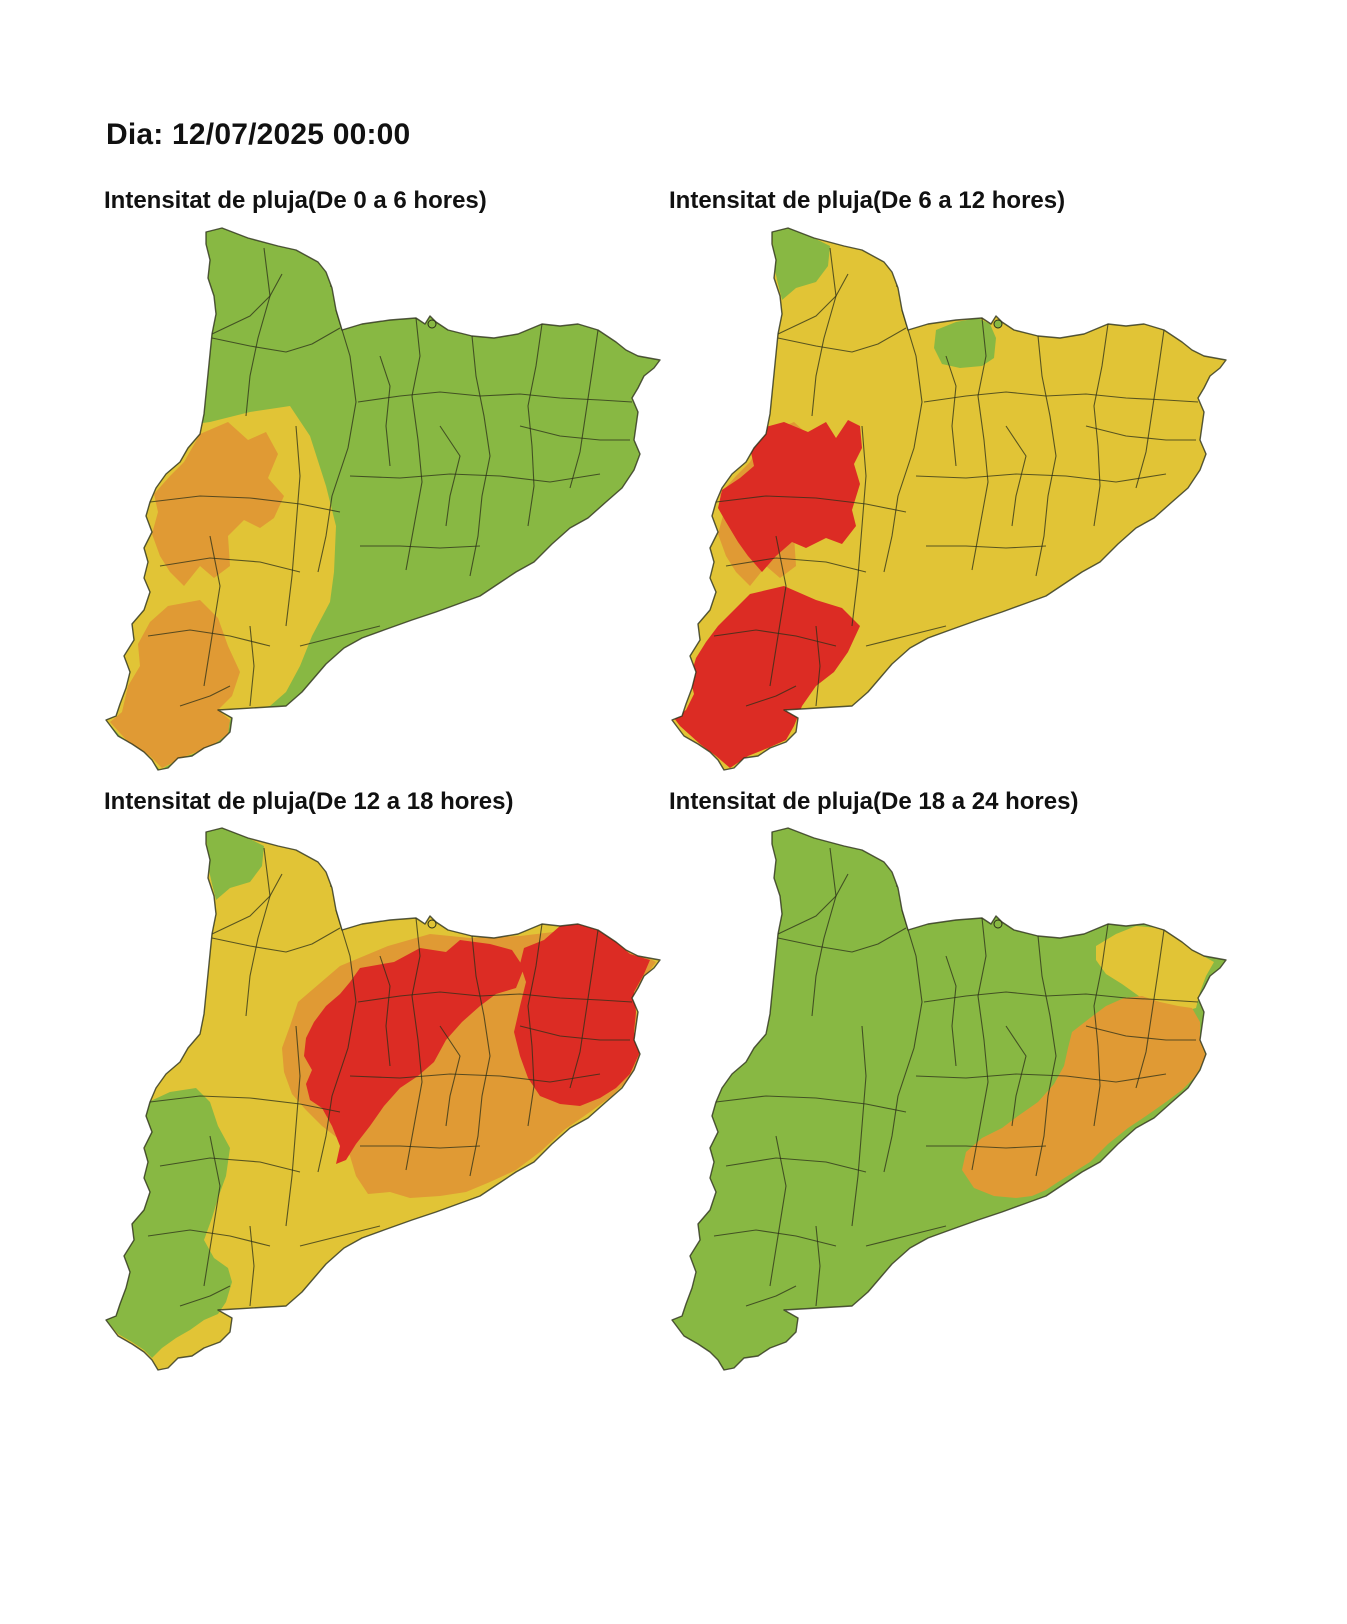 The height and width of the screenshot is (1624, 1347). I want to click on panel-title-18-24: Intensitat de pluja(De 18 a 24 hores), so click(874, 801).